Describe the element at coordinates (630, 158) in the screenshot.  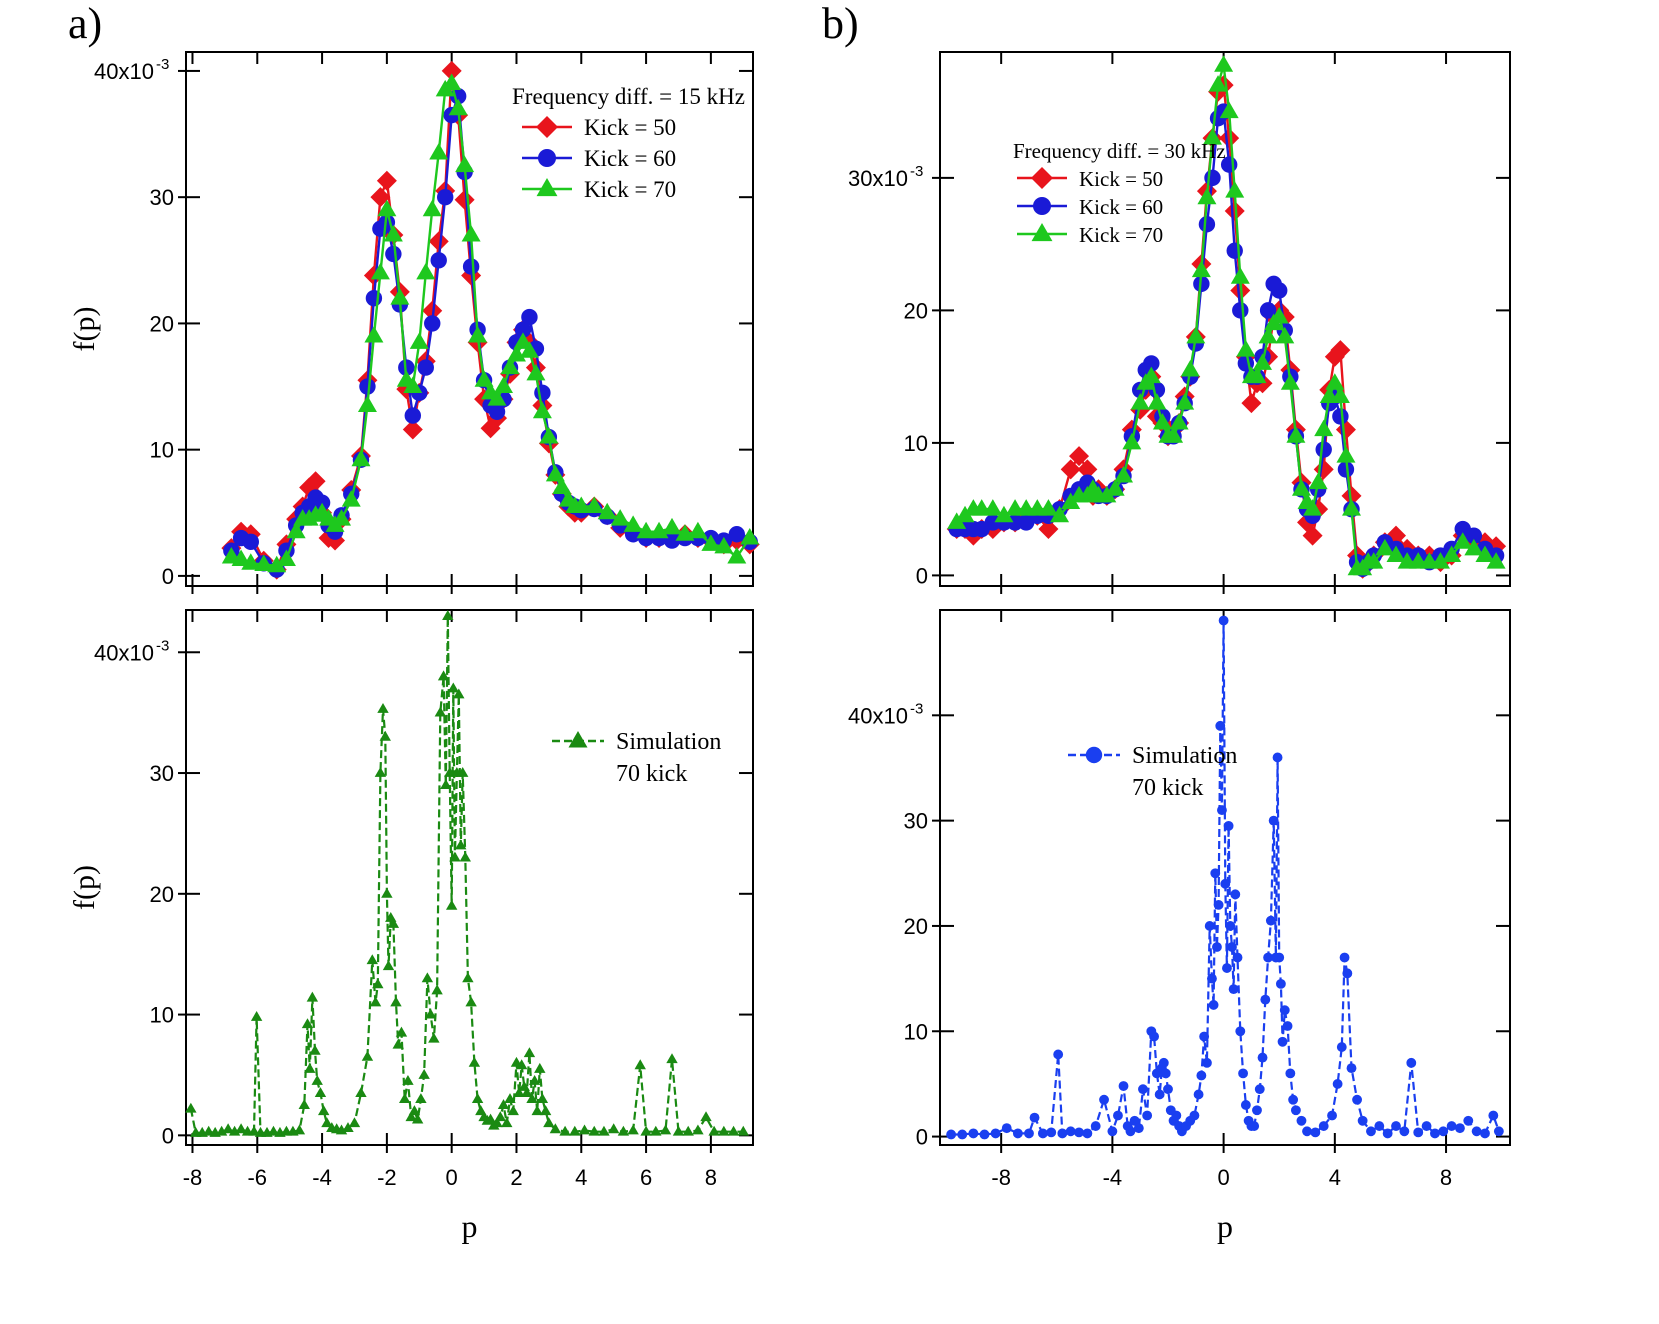
I see `legend-entry: Kick = 60` at that location.